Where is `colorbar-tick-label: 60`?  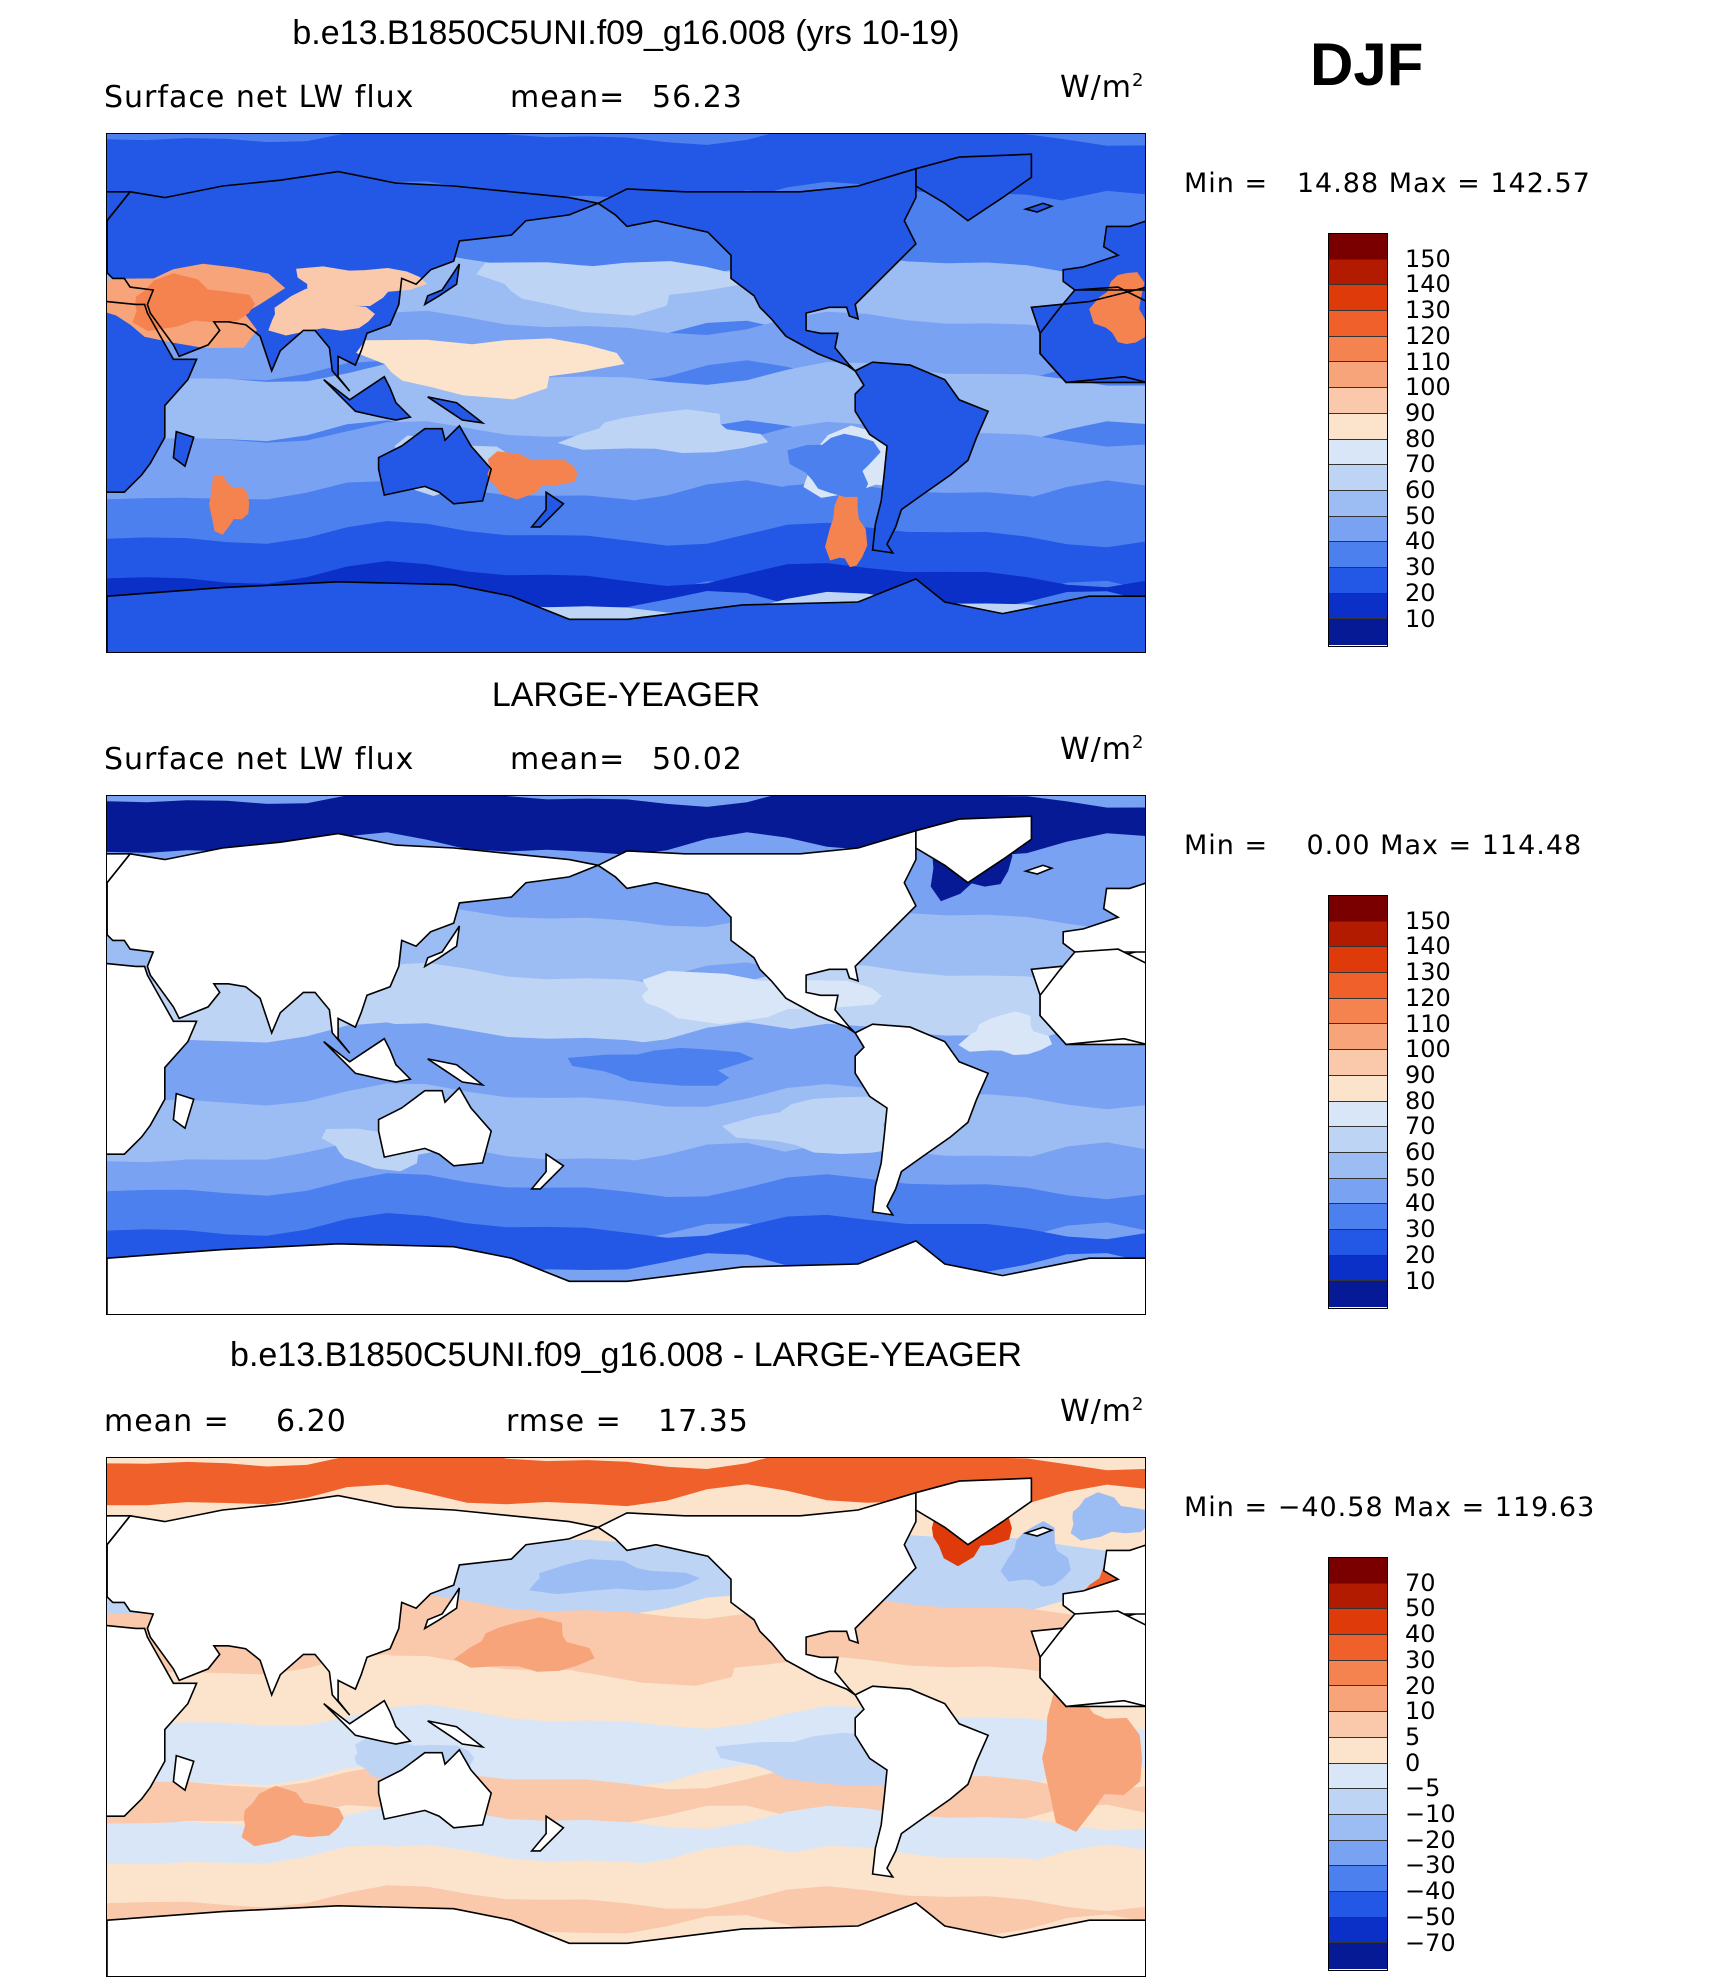
colorbar-tick-label: 60 is located at coordinates (1420, 1152).